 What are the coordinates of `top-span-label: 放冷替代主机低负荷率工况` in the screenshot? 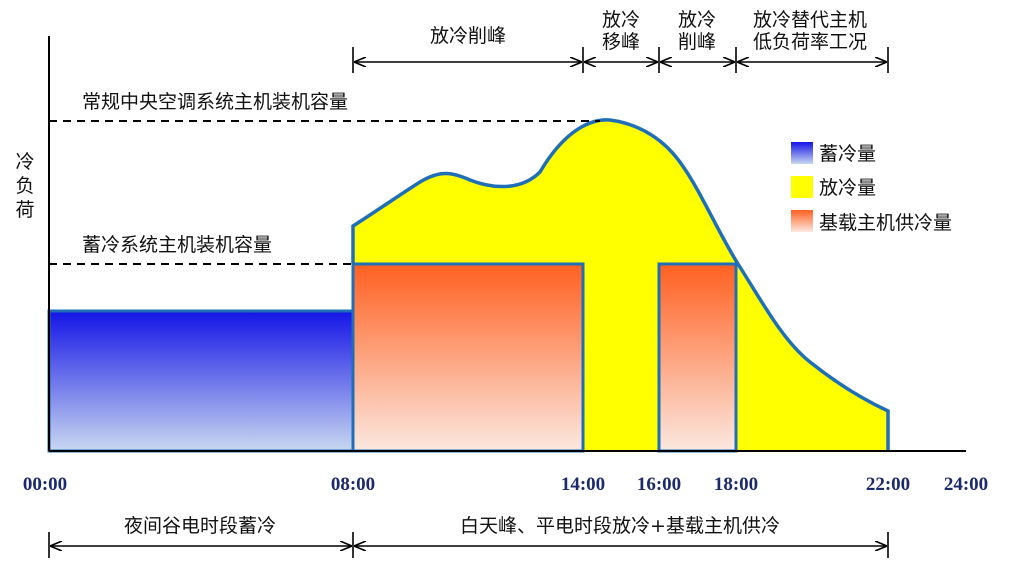 It's located at (810, 31).